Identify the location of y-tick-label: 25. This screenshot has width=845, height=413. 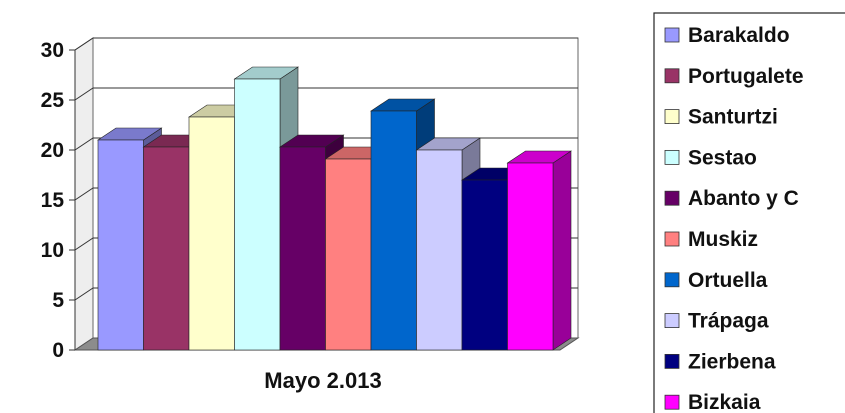
(53, 100).